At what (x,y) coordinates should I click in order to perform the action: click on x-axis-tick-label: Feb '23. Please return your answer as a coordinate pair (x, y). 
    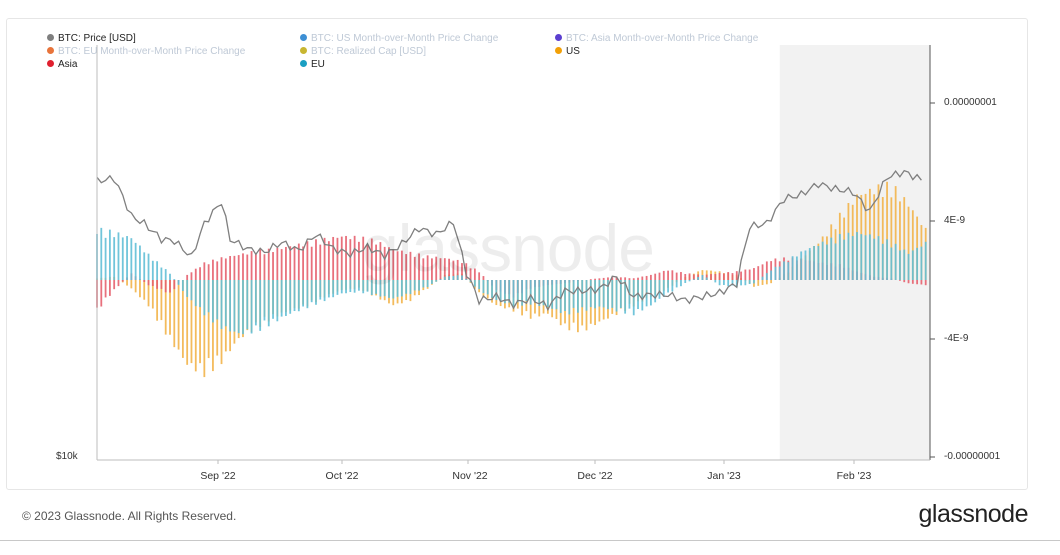
    Looking at the image, I should click on (854, 476).